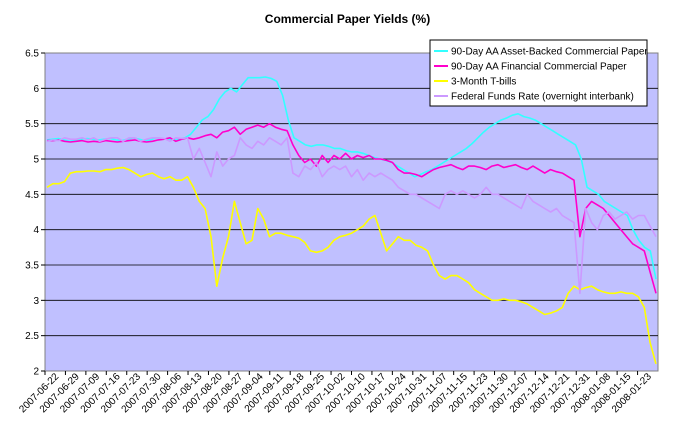 The height and width of the screenshot is (434, 695). I want to click on legend-label: 90-Day AA Financial Commercial Paper, so click(539, 67).